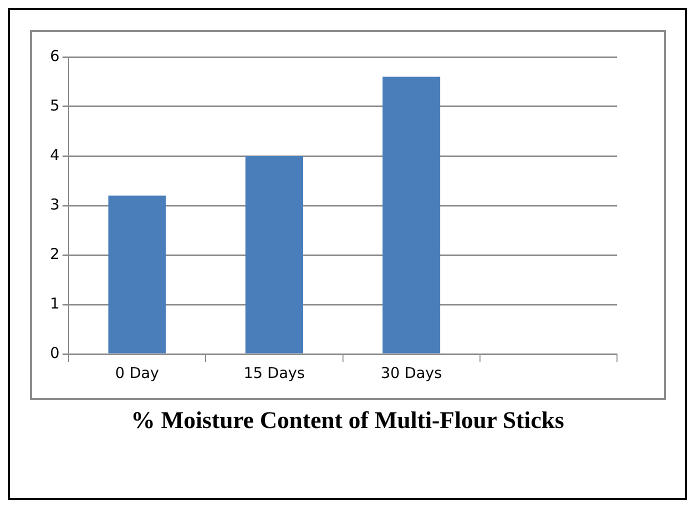 Image resolution: width=697 pixels, height=510 pixels. What do you see at coordinates (275, 373) in the screenshot?
I see `x-tick-label: 15 Days` at bounding box center [275, 373].